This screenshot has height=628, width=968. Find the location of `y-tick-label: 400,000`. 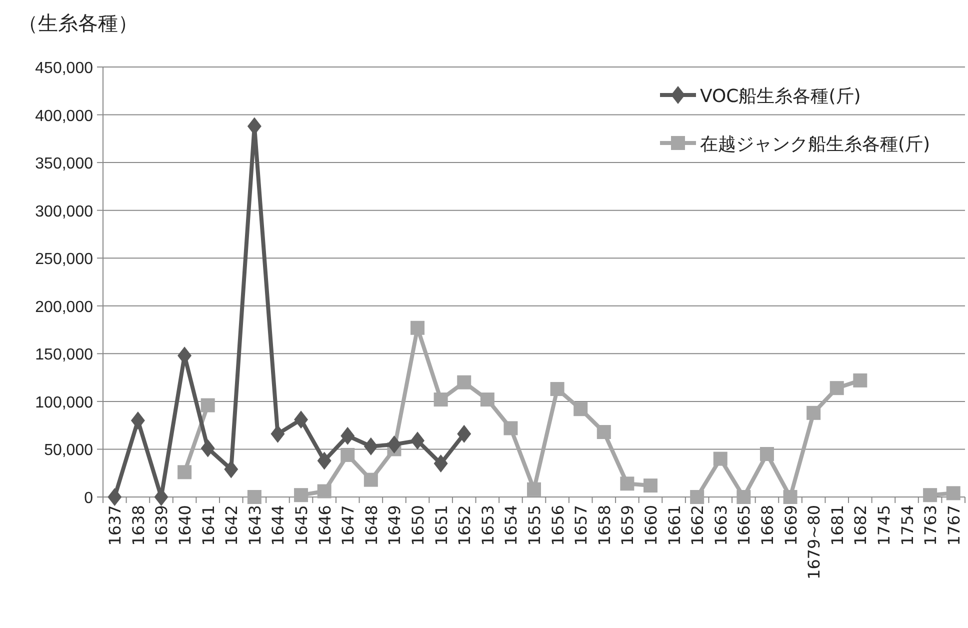

y-tick-label: 400,000 is located at coordinates (64, 116).